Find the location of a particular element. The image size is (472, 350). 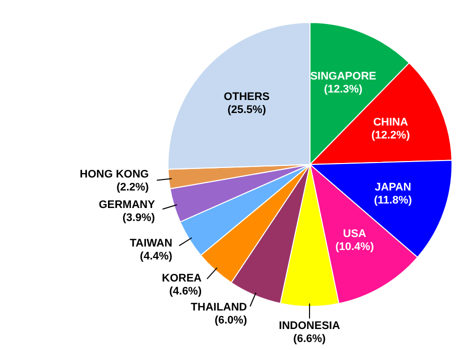

data-label: (4.6%) is located at coordinates (185, 291).